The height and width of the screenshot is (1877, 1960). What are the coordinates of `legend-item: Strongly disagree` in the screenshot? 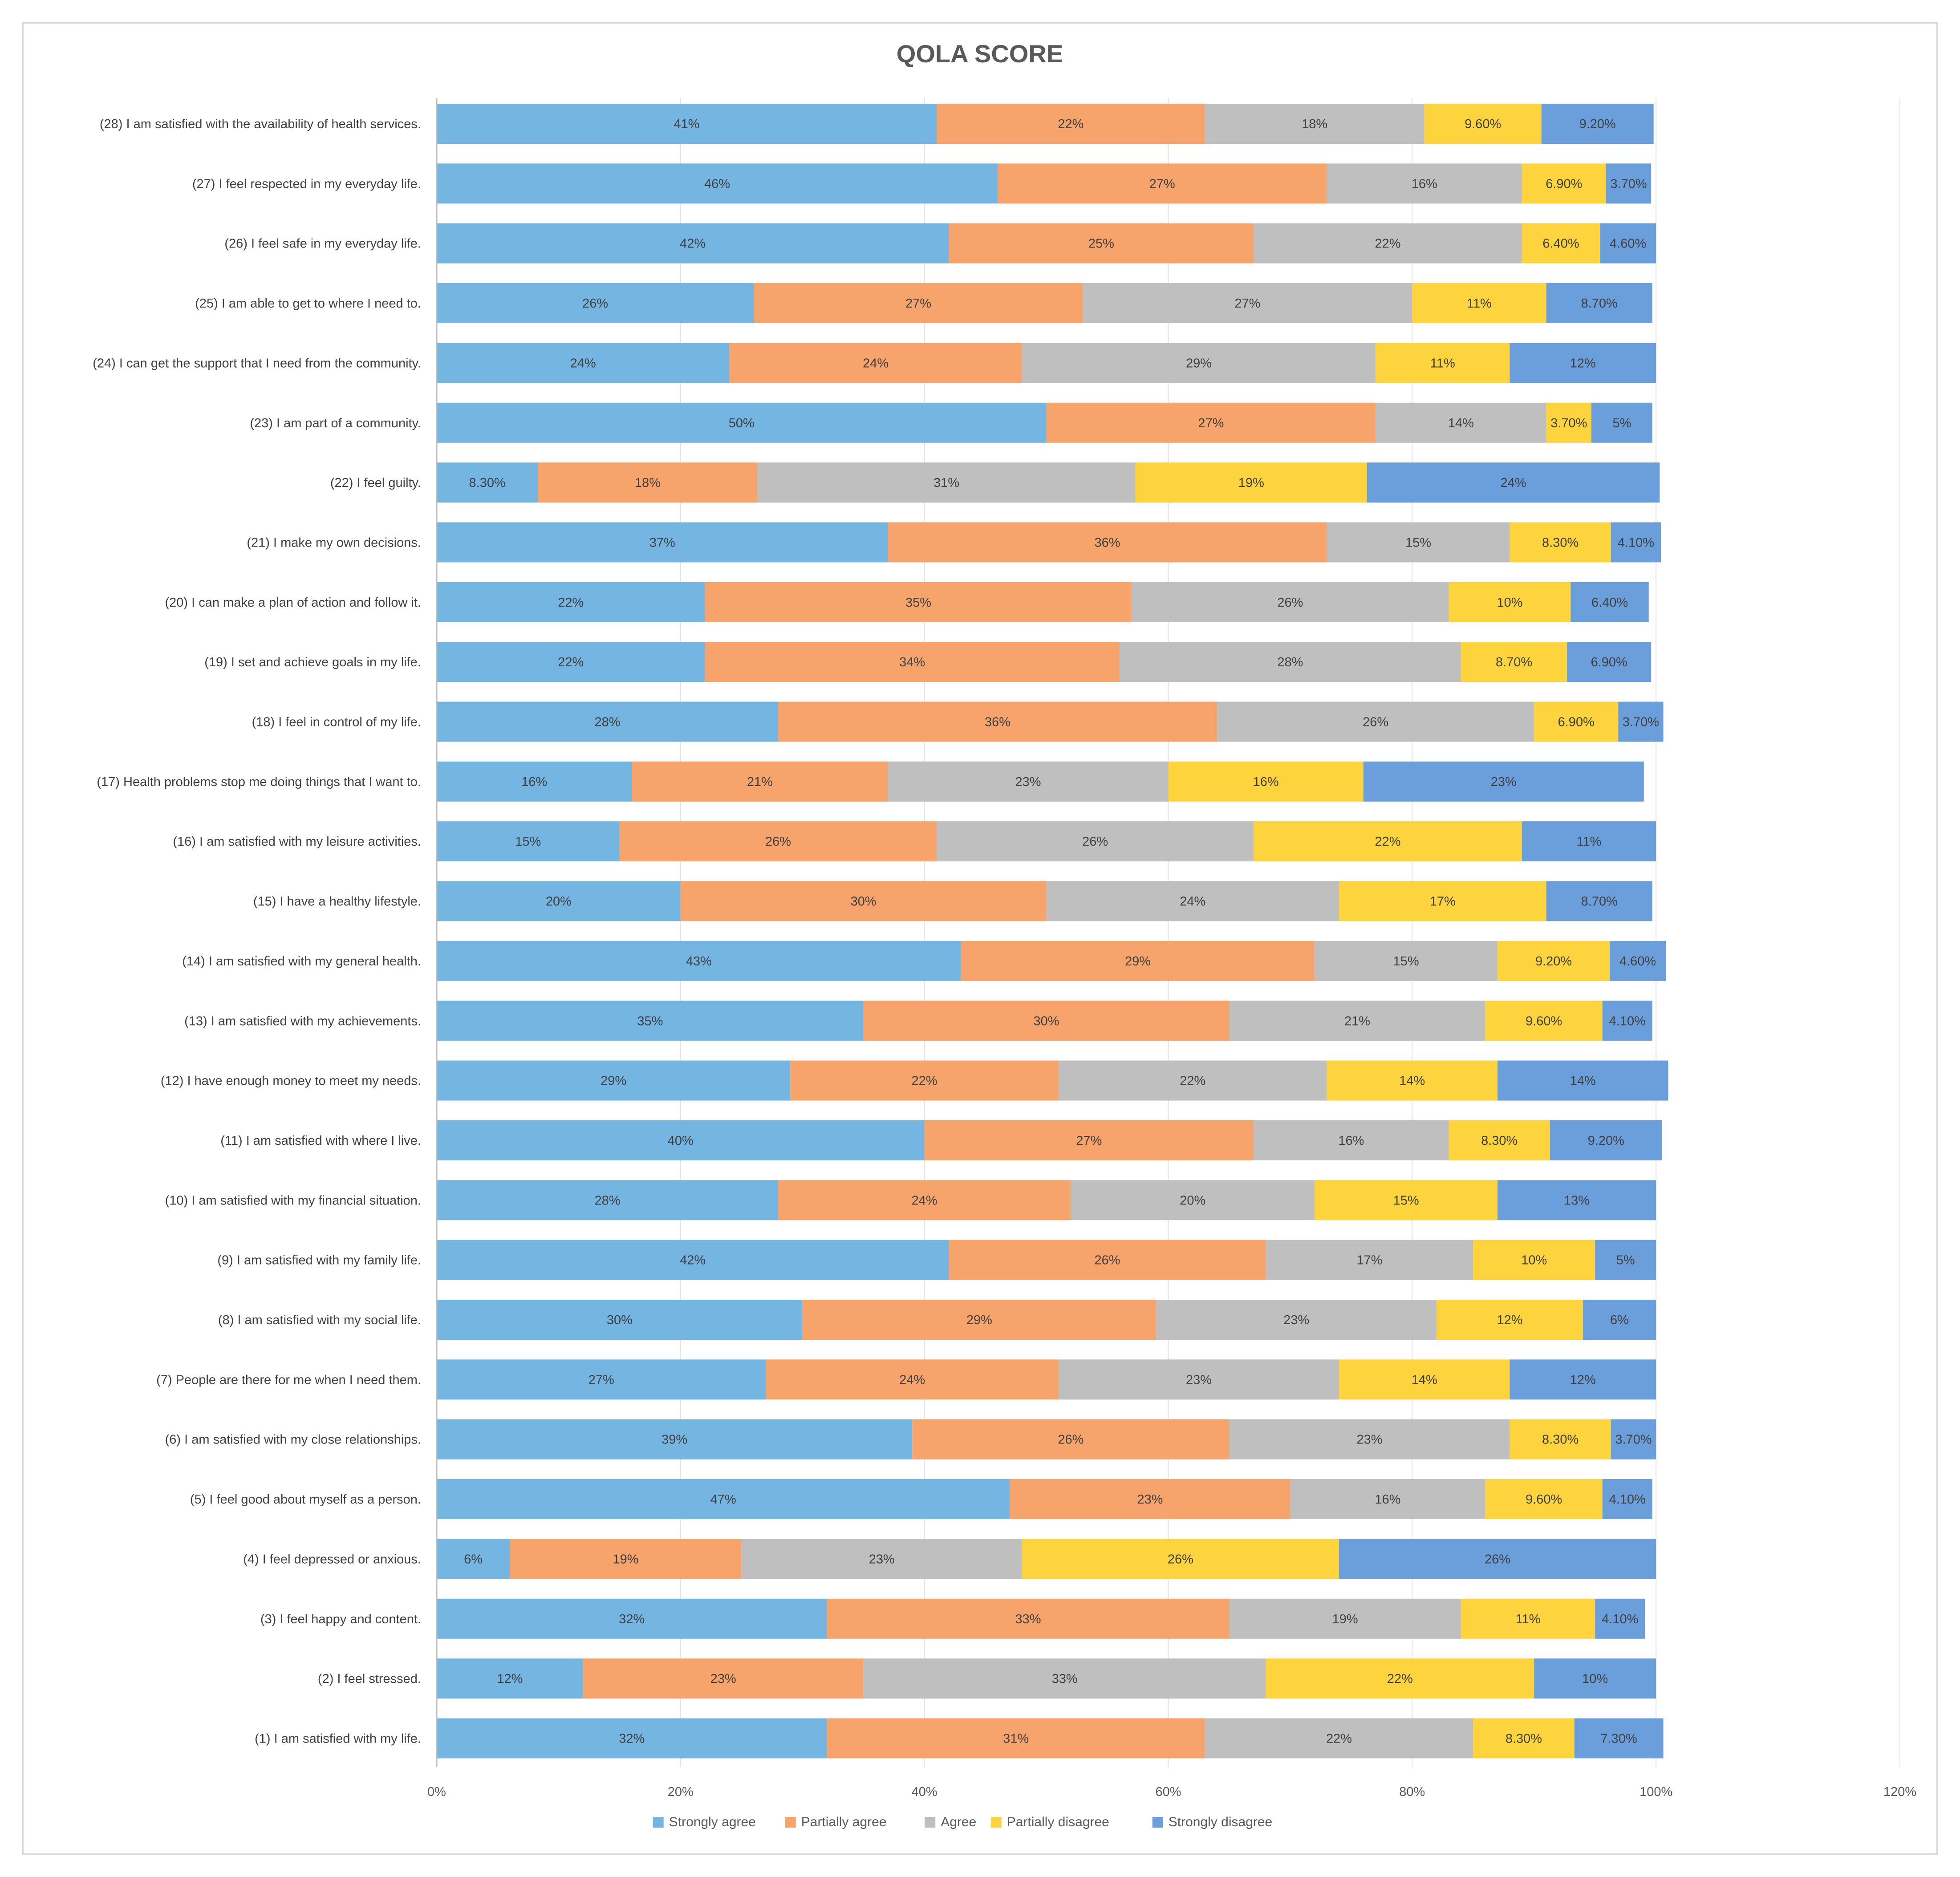 It's located at (1212, 1822).